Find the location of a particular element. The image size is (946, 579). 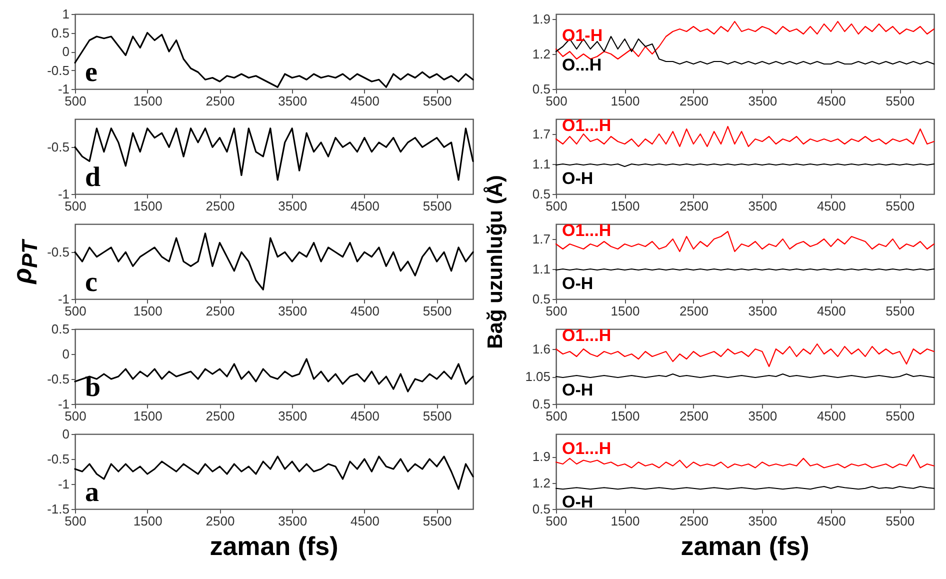

annotation: e is located at coordinates (91, 72).